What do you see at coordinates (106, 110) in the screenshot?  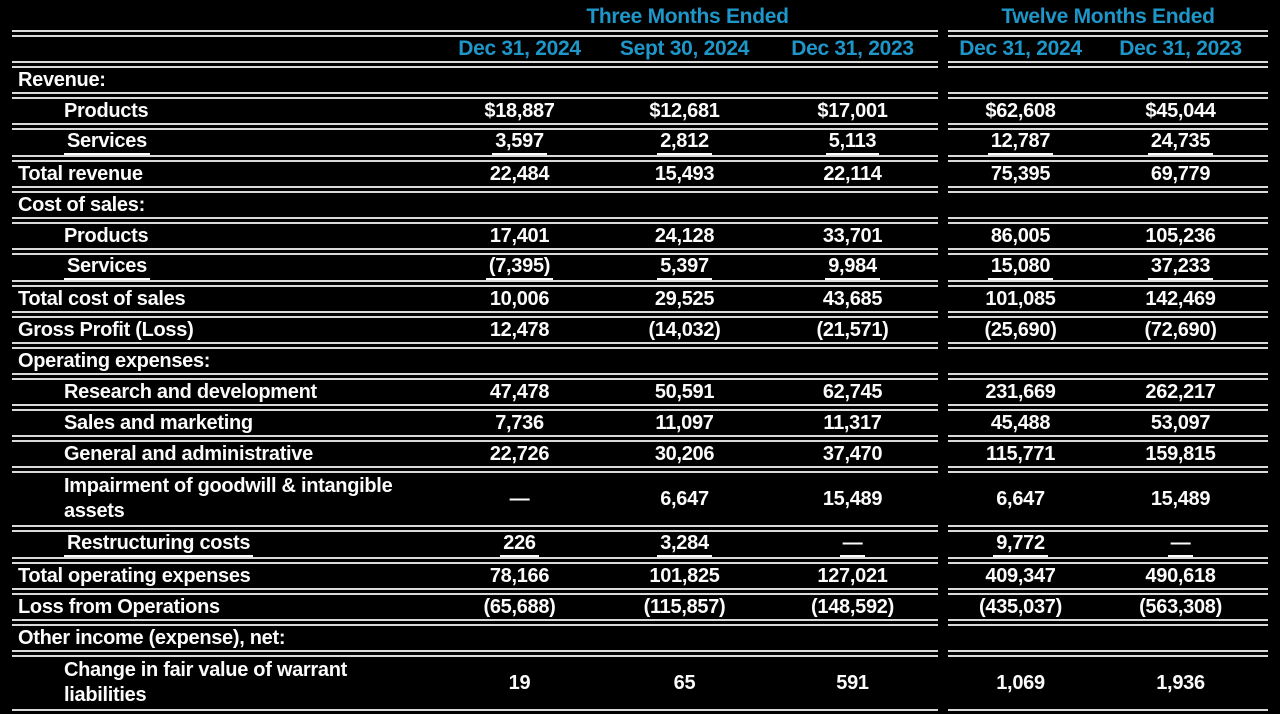 I see `row-label: Products` at bounding box center [106, 110].